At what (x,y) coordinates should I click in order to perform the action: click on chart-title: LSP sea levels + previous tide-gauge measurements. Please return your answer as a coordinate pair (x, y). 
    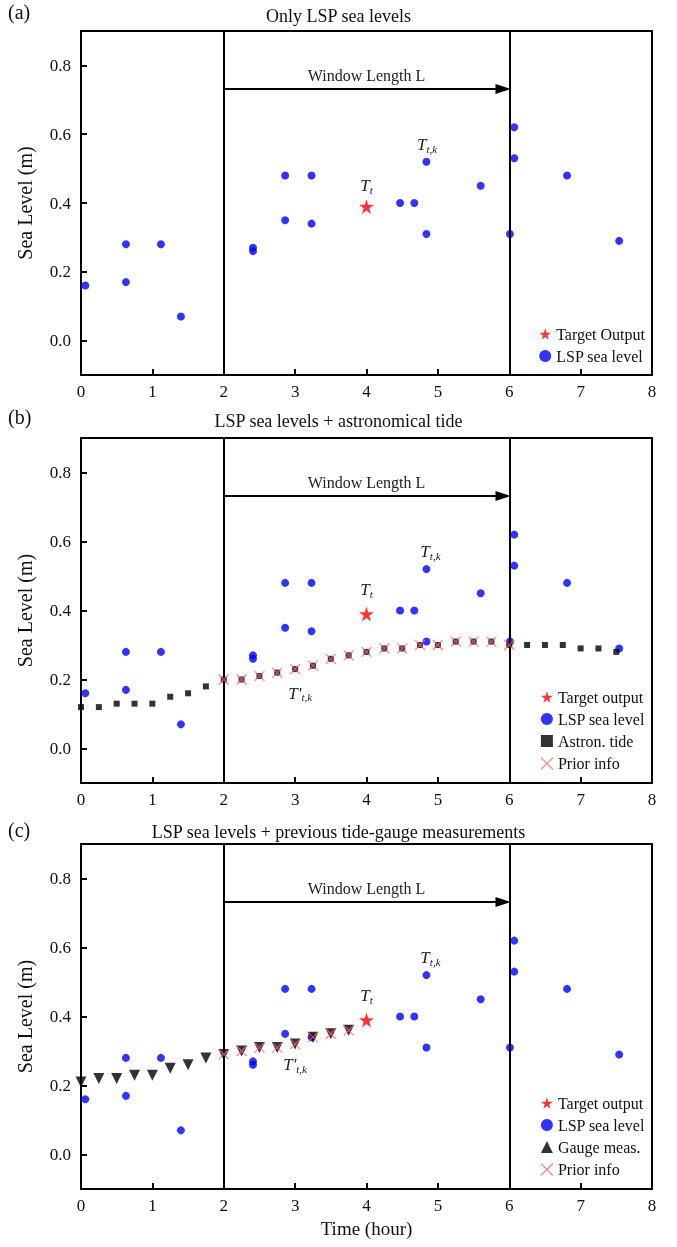
    Looking at the image, I should click on (338, 832).